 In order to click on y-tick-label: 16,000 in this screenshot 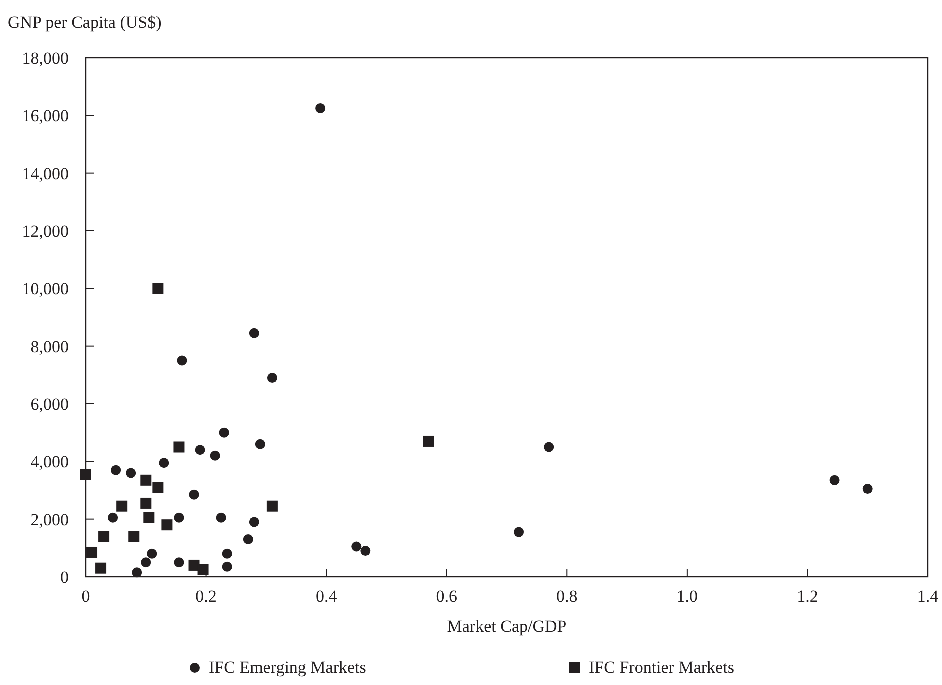, I will do `click(45, 116)`.